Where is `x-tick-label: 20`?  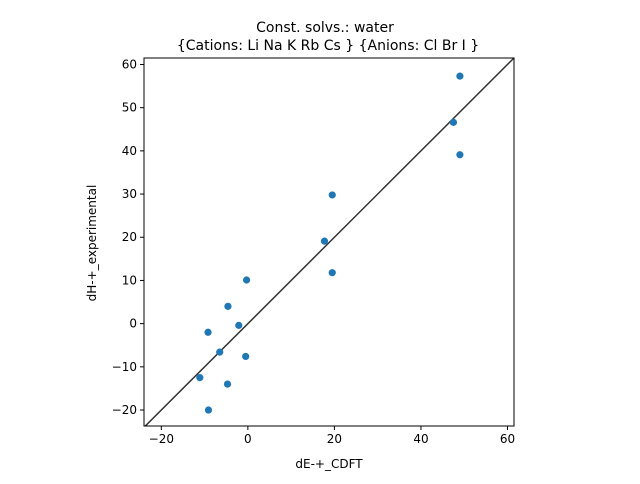
x-tick-label: 20 is located at coordinates (334, 439).